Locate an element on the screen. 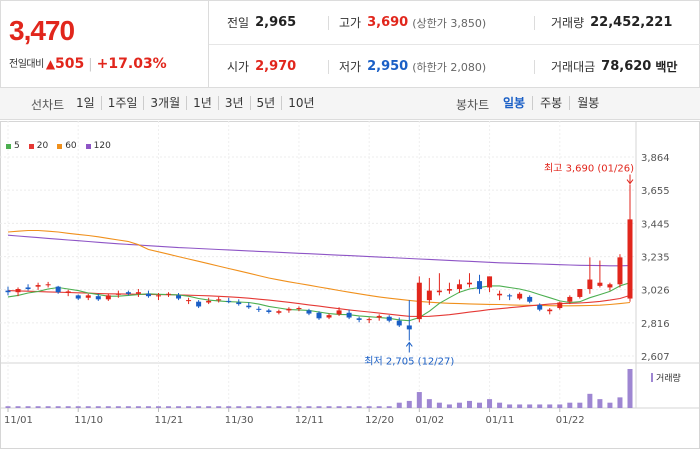  trade-amount-cell: 거래대금 78,620 백만 is located at coordinates (614, 66).